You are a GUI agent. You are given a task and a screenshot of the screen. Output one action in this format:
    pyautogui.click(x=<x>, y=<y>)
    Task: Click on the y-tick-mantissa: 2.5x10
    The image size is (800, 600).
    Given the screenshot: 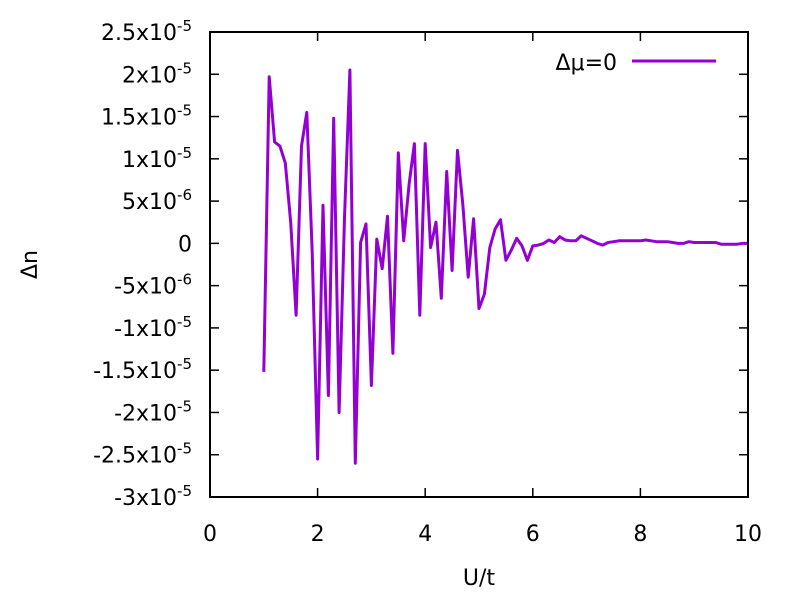 What is the action you would take?
    pyautogui.click(x=139, y=33)
    